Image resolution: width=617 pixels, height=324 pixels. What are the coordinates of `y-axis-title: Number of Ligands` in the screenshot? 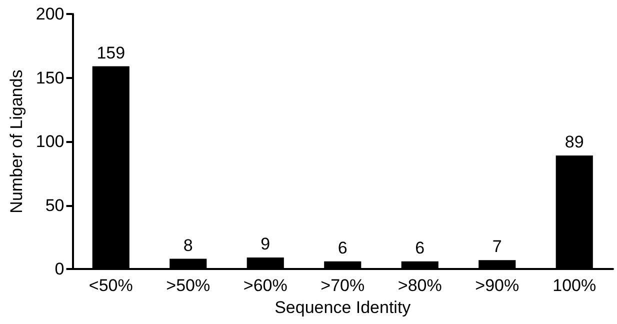 It's located at (16, 142).